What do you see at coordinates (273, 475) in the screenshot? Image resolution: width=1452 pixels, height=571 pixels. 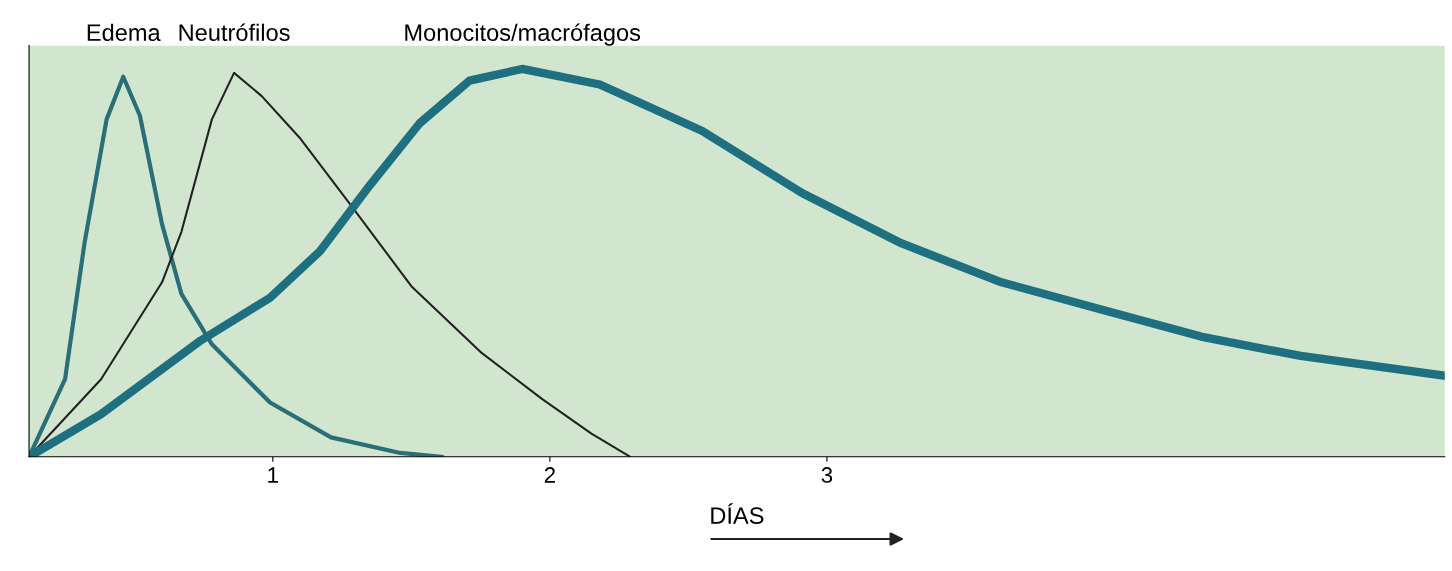 I see `x-tick-label: 1` at bounding box center [273, 475].